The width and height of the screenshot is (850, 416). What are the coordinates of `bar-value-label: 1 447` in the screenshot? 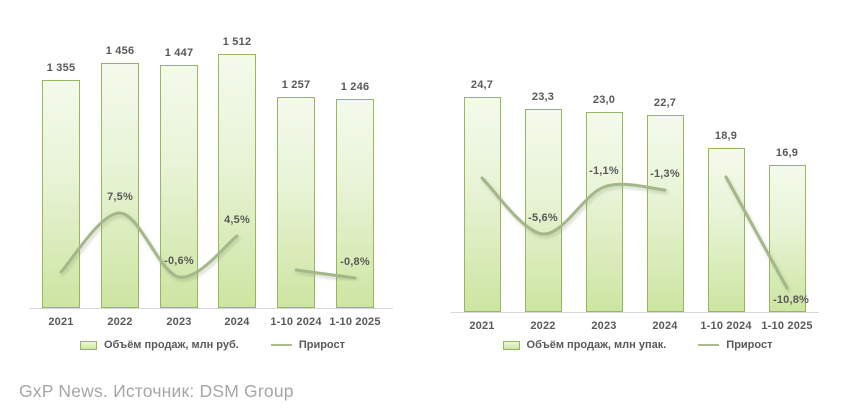 It's located at (179, 53).